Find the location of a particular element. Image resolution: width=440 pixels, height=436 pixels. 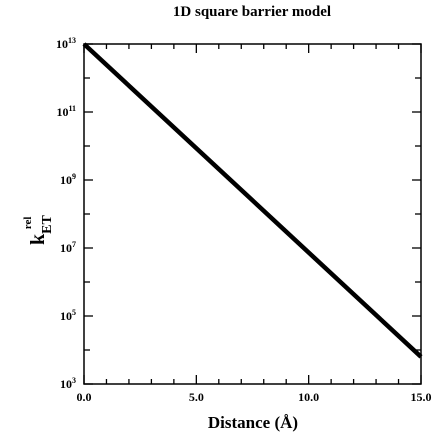

y-tick-label: 10⁷ is located at coordinates (68, 247).